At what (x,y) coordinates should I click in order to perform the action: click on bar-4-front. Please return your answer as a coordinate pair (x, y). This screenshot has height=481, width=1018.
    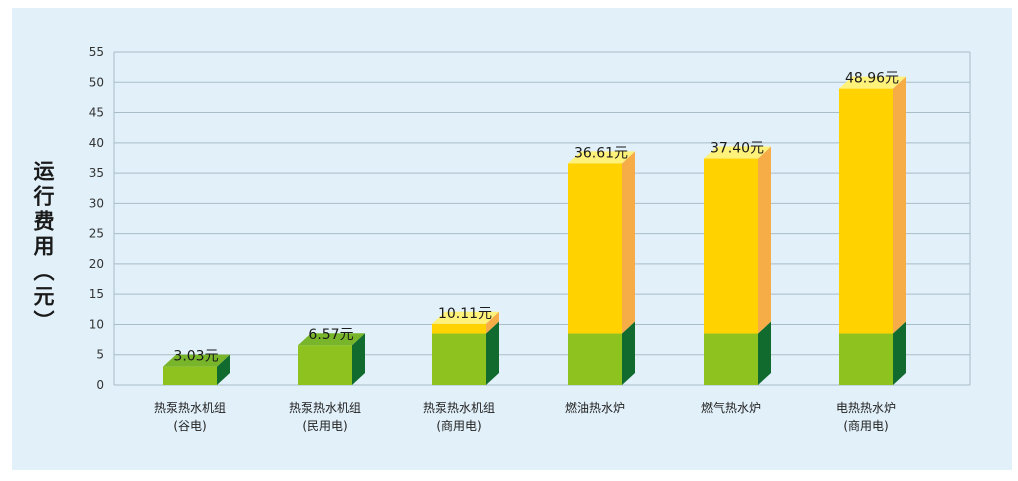
    Looking at the image, I should click on (595, 248).